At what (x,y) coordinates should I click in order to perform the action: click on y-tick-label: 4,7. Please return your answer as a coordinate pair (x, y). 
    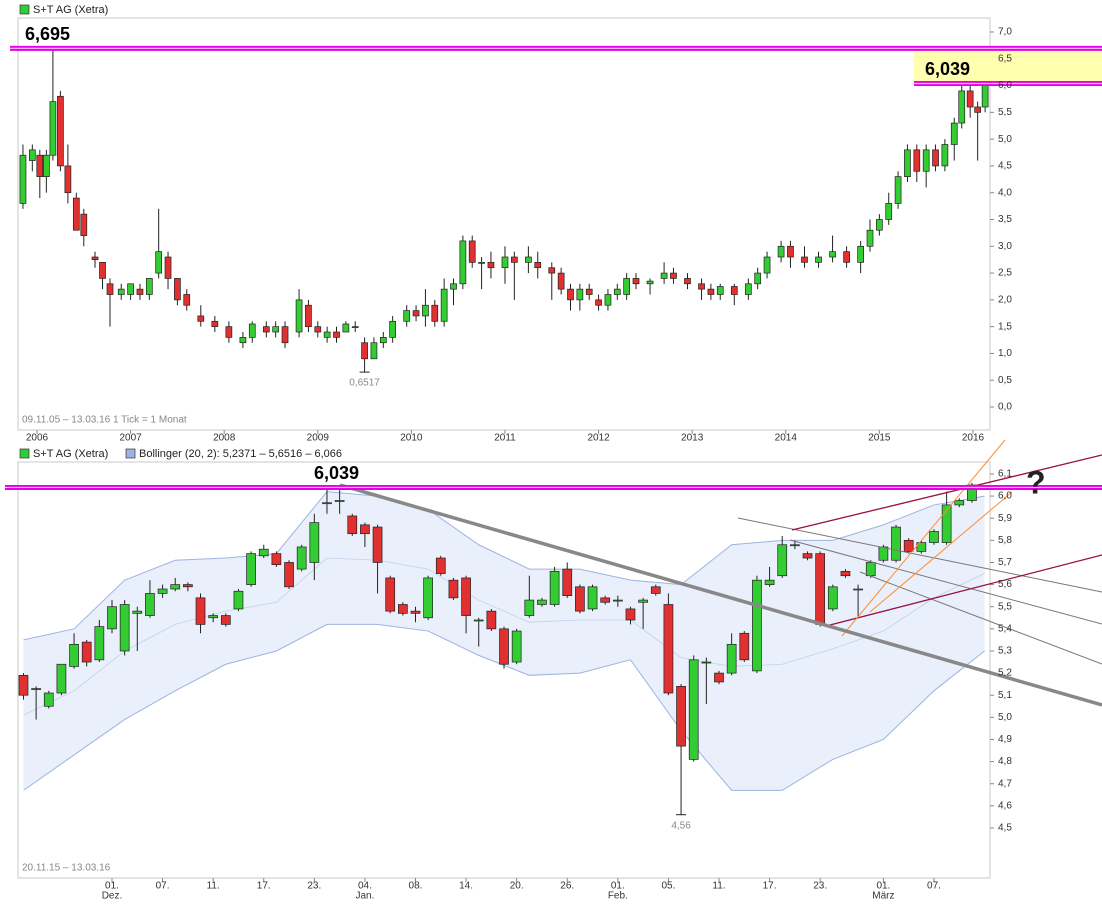
    Looking at the image, I should click on (1005, 783).